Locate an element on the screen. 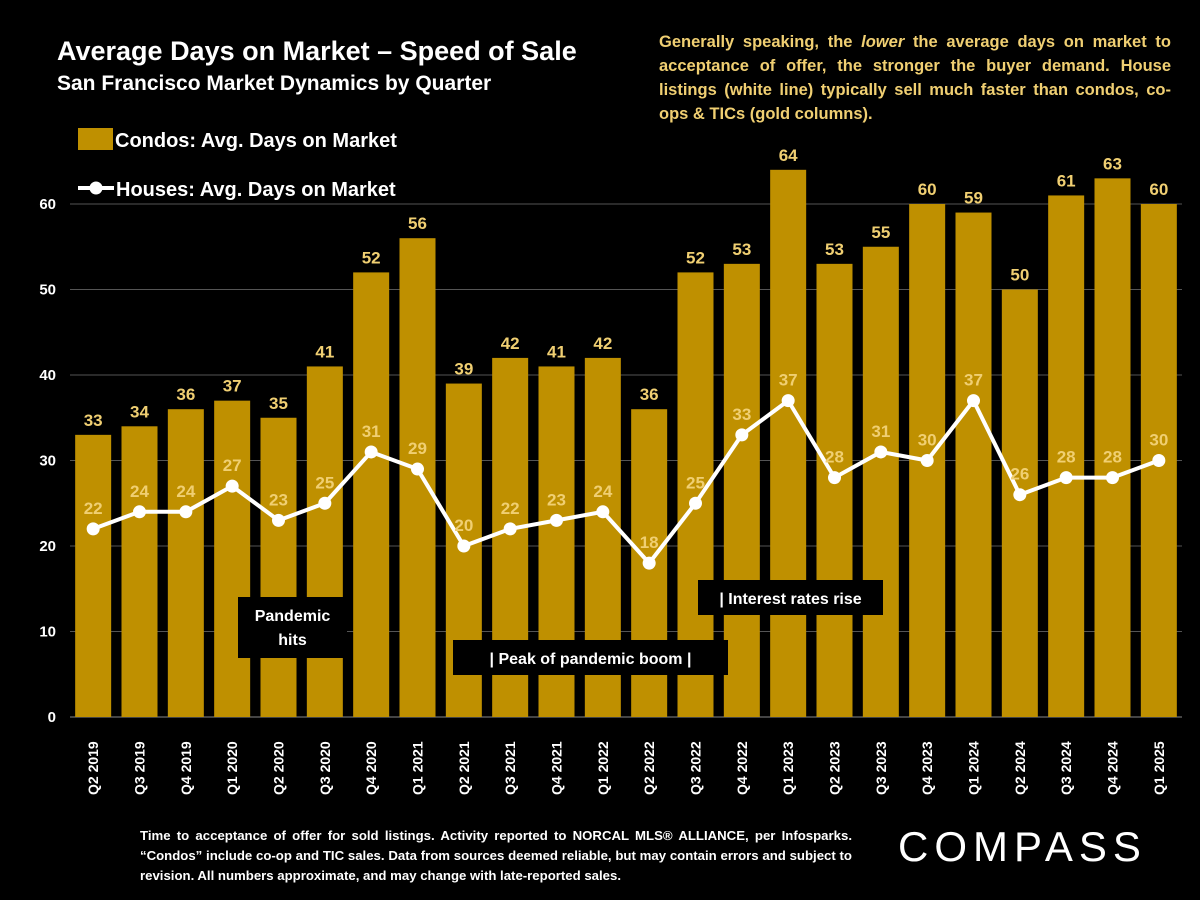 The image size is (1200, 900). x-tick-label: Q4 2019 is located at coordinates (186, 768).